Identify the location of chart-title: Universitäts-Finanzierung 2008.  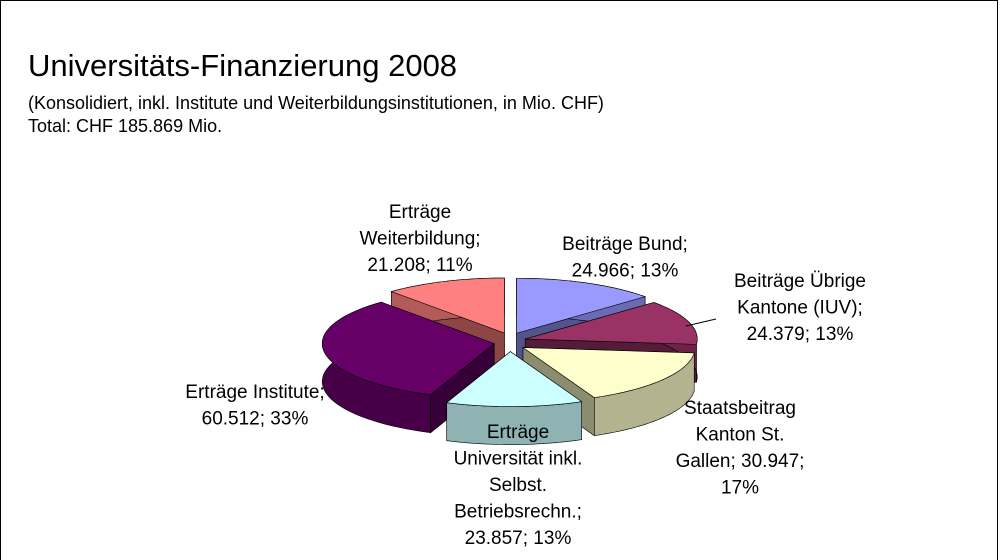
(242, 65).